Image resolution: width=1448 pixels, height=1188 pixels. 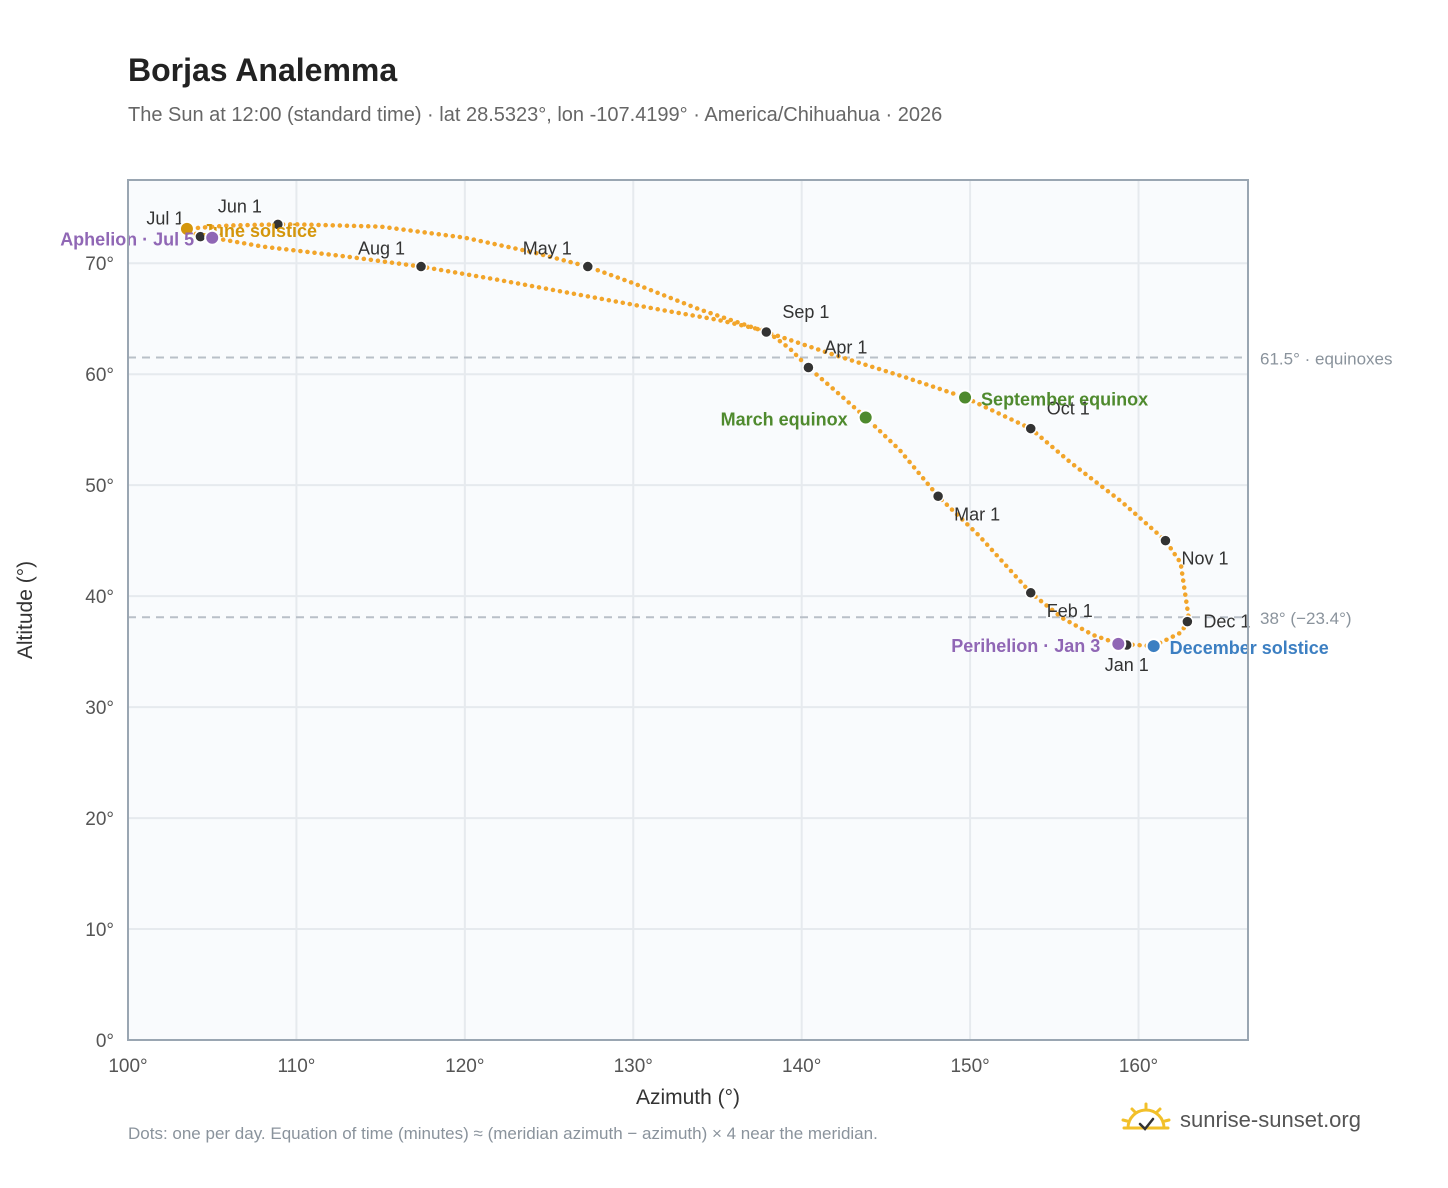 I want to click on brand: sunrise-sunset.org, so click(x=1240, y=1120).